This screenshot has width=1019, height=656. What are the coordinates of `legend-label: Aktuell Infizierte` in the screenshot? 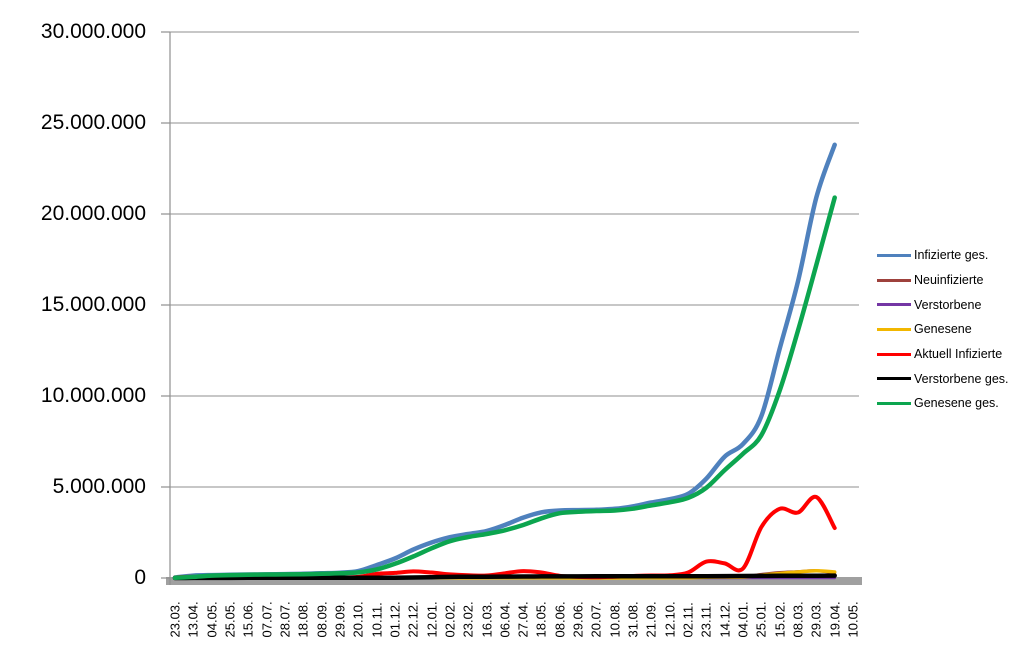 It's located at (958, 354).